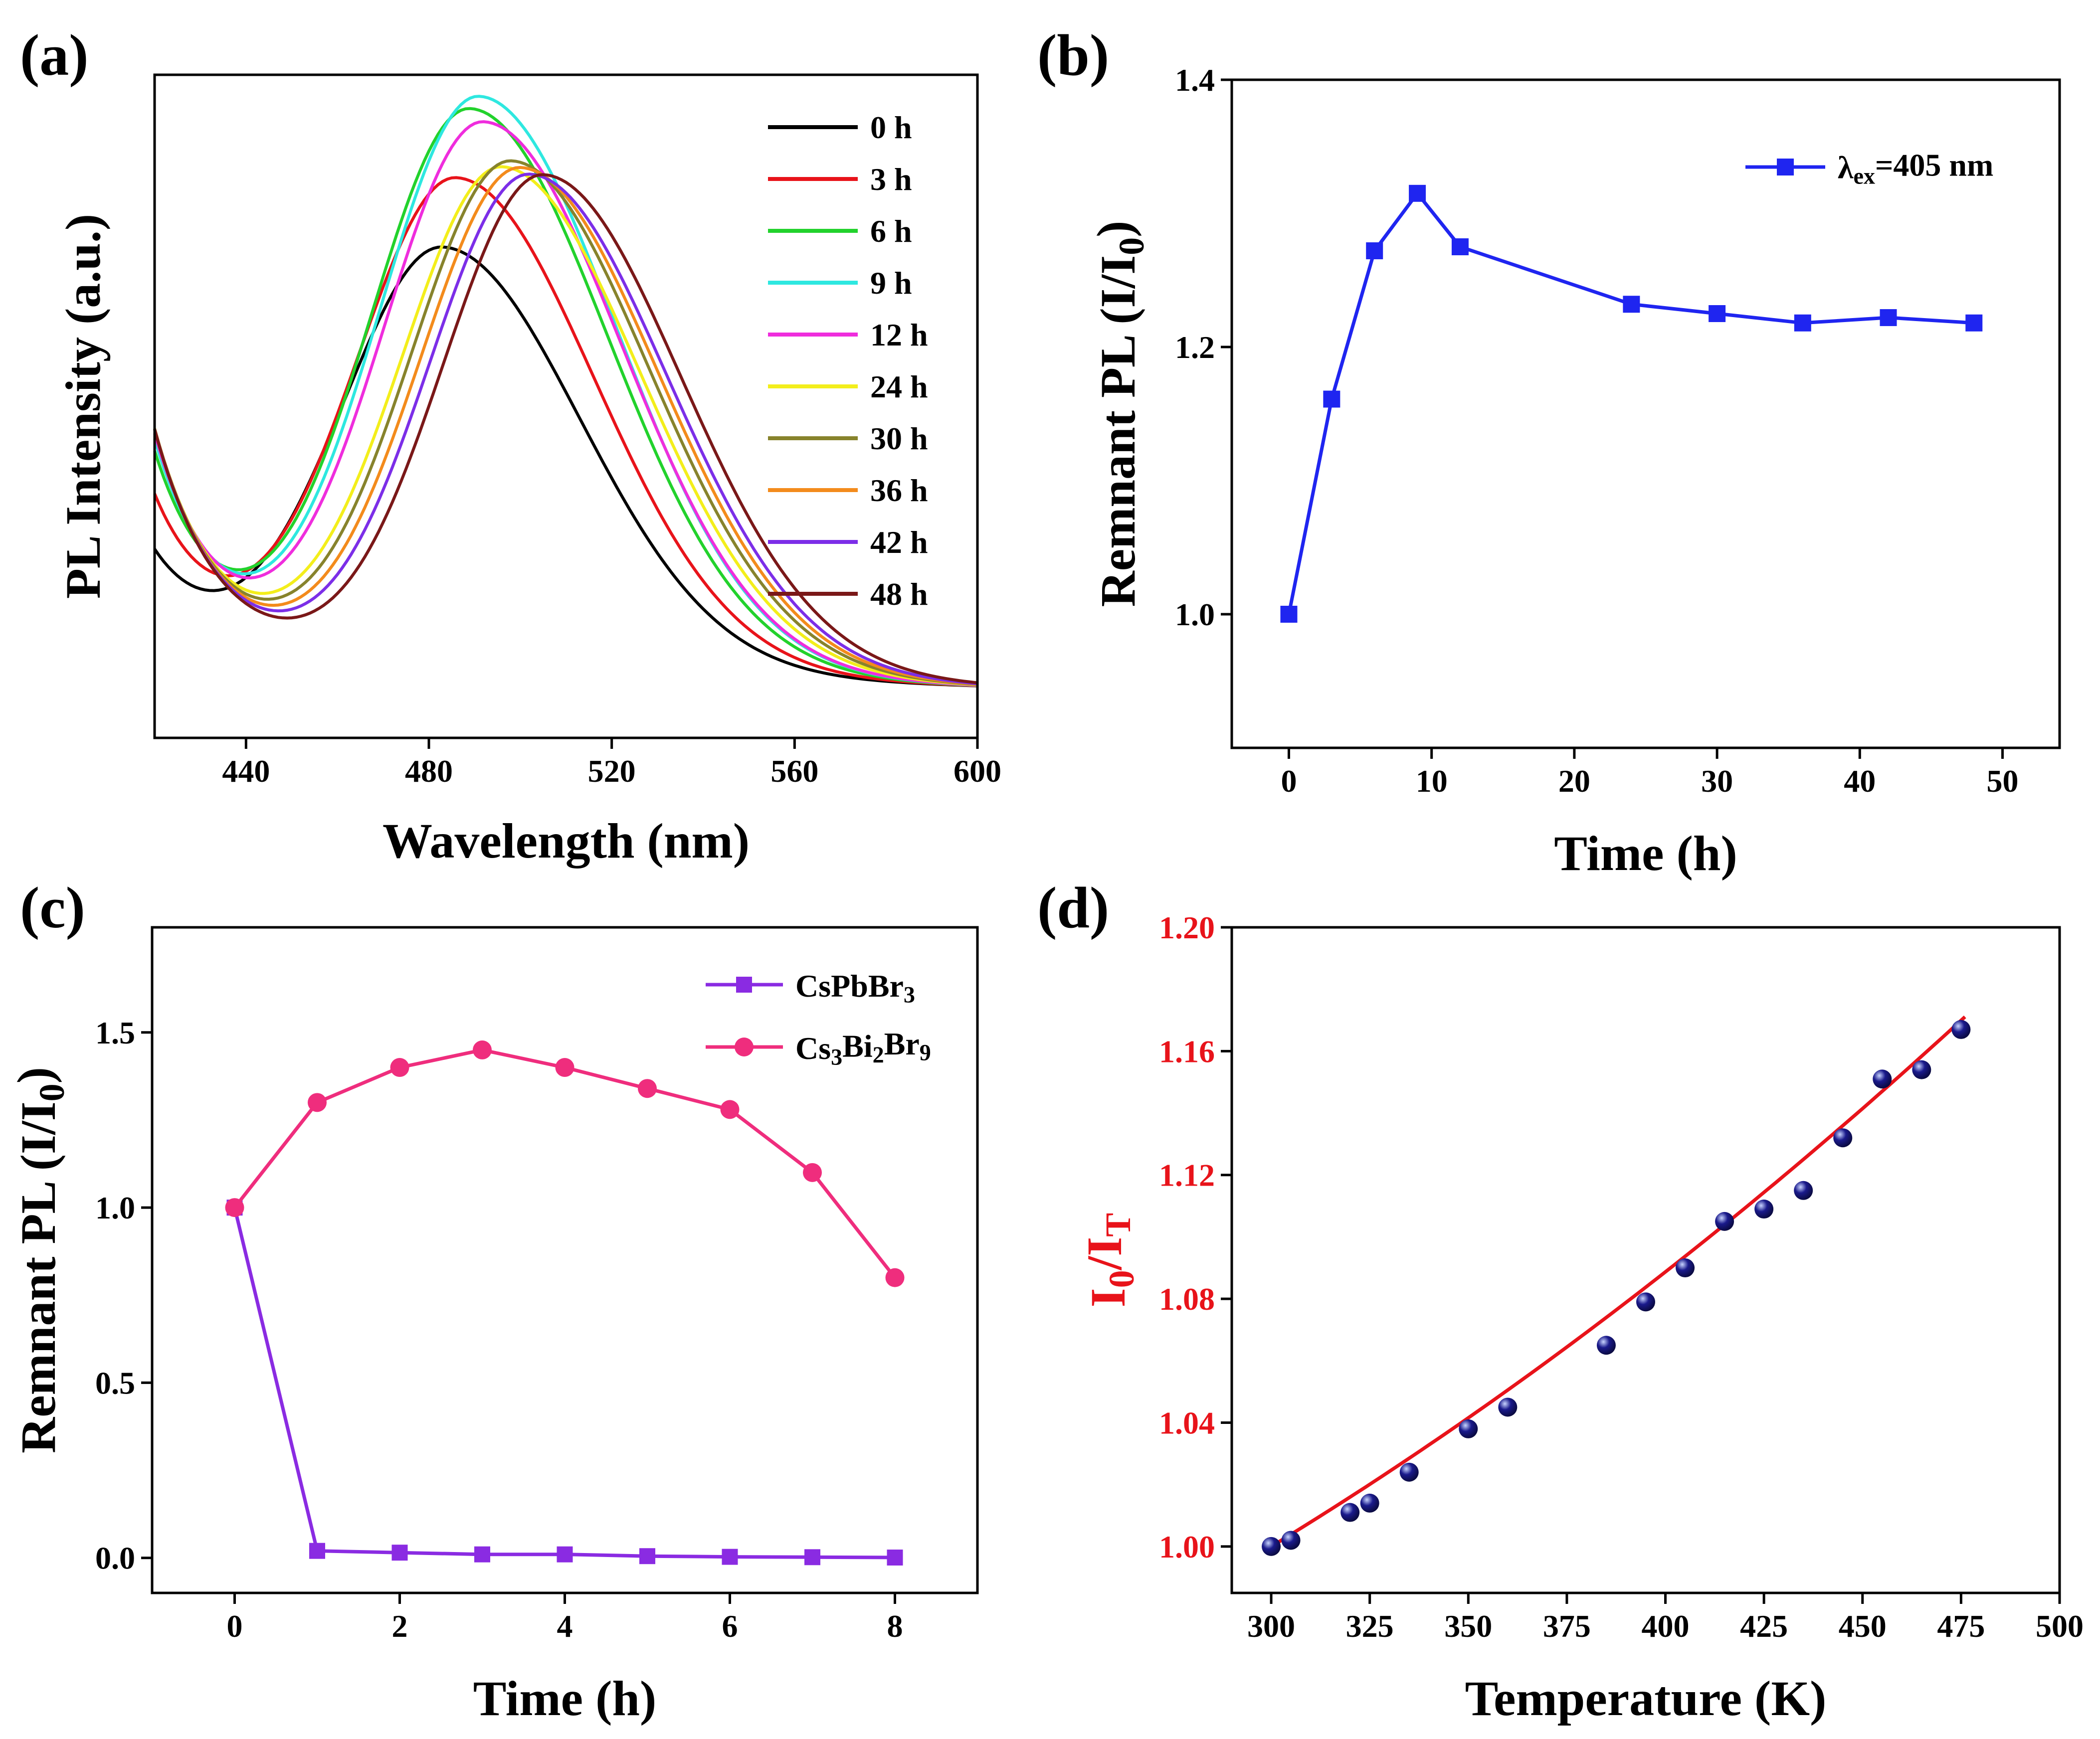 The height and width of the screenshot is (1739, 2100). What do you see at coordinates (115, 1382) in the screenshot?
I see `panel-c-ytick-label: 0.5` at bounding box center [115, 1382].